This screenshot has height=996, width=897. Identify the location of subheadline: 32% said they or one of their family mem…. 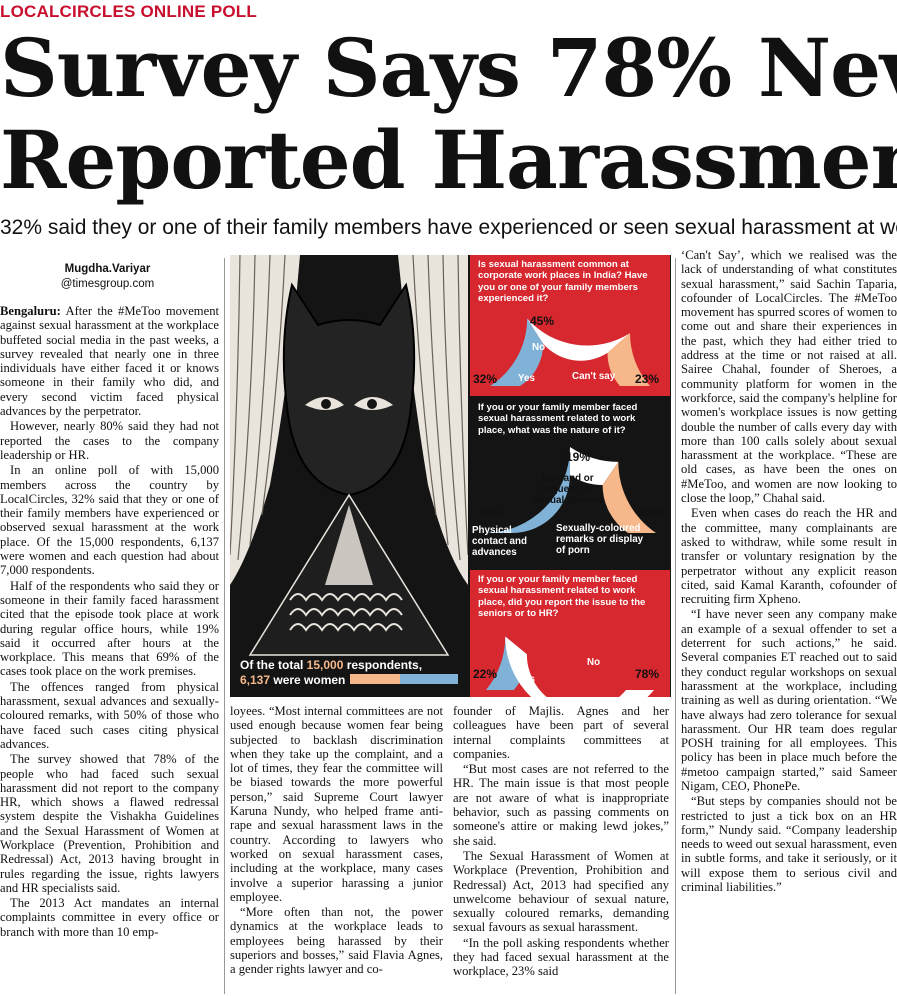
(448, 227).